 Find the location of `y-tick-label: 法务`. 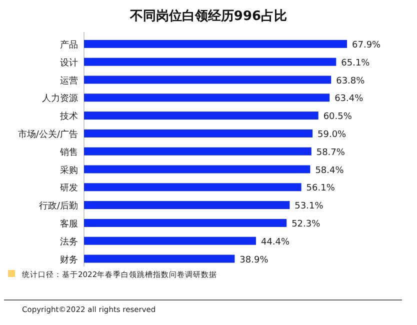

y-tick-label: 法务 is located at coordinates (69, 242).